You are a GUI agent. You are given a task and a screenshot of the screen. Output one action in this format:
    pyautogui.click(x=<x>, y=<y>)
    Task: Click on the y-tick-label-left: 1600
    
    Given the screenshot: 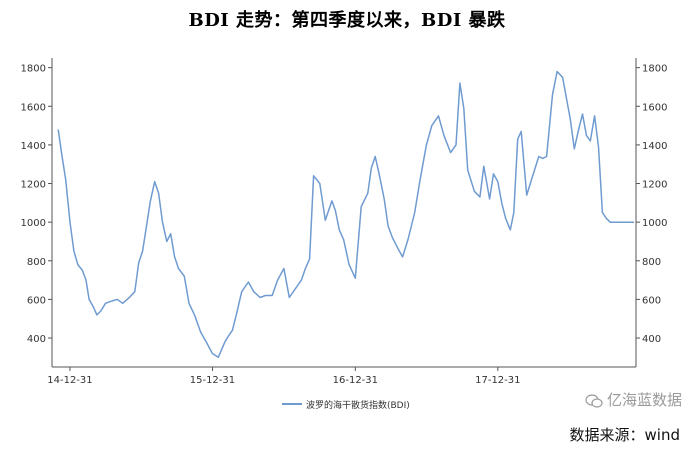 What is the action you would take?
    pyautogui.click(x=33, y=107)
    